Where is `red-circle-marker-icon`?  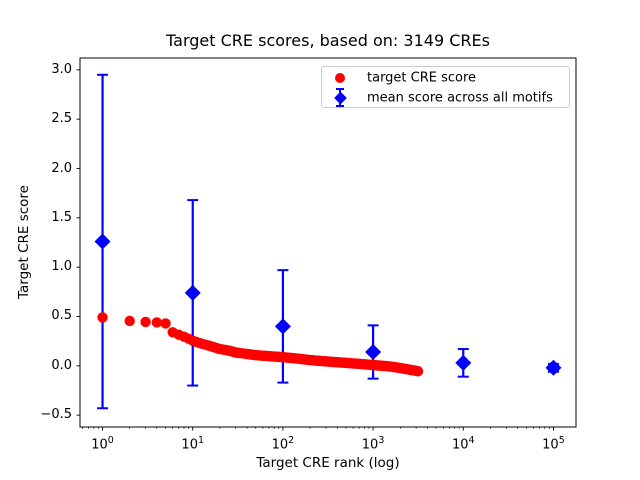
red-circle-marker-icon is located at coordinates (340, 78).